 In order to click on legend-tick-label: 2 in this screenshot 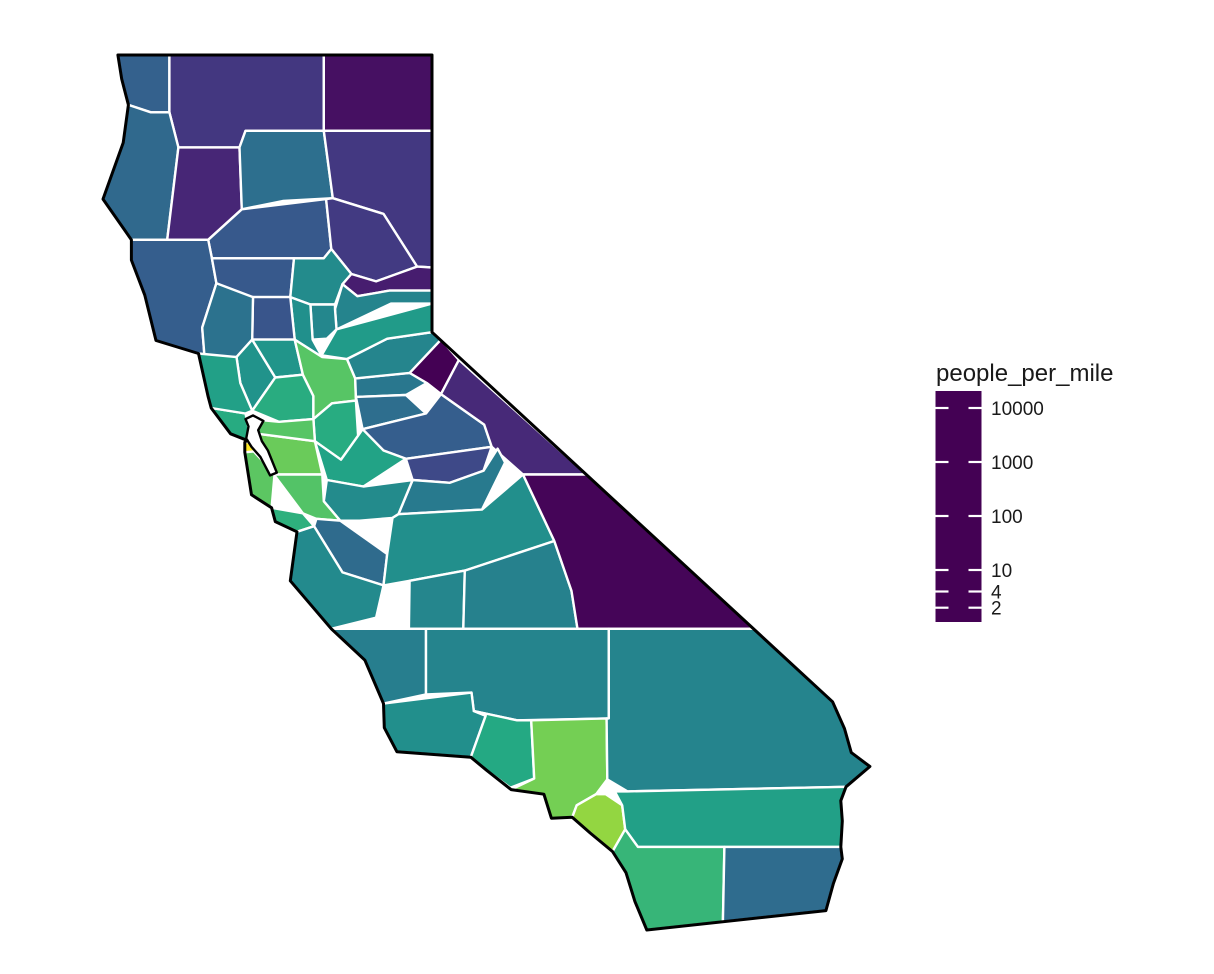, I will do `click(996, 609)`.